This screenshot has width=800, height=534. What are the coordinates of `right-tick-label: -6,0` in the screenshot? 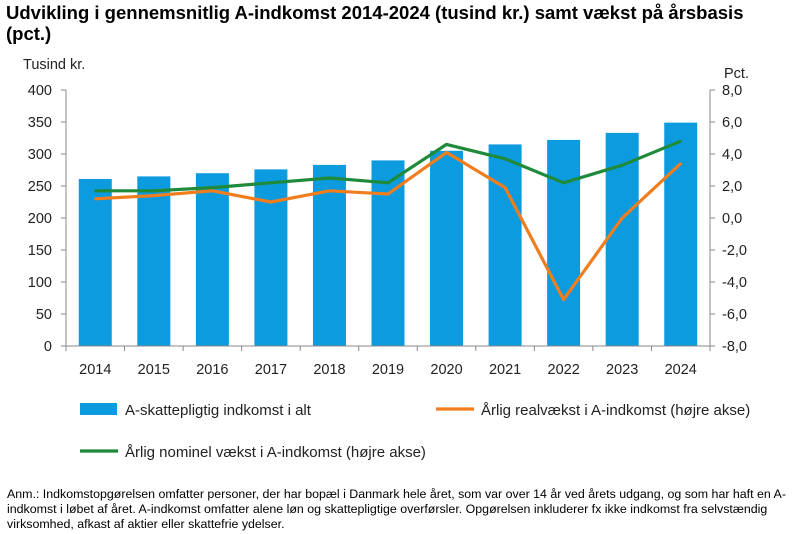 It's located at (734, 315).